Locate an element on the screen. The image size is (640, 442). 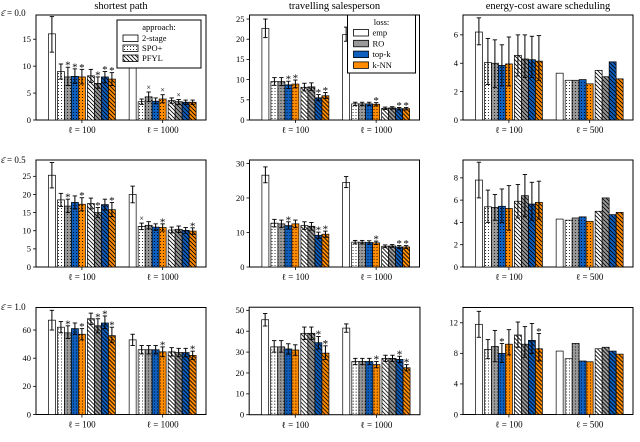
subplot-title: energy-cost aware scheduling is located at coordinates (548, 6).